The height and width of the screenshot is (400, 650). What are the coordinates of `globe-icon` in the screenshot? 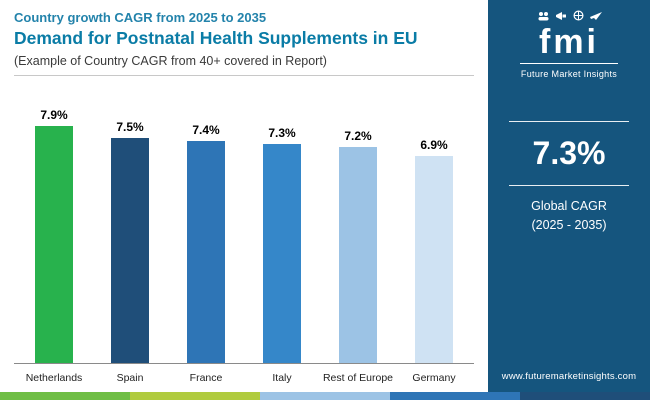 It's located at (578, 17).